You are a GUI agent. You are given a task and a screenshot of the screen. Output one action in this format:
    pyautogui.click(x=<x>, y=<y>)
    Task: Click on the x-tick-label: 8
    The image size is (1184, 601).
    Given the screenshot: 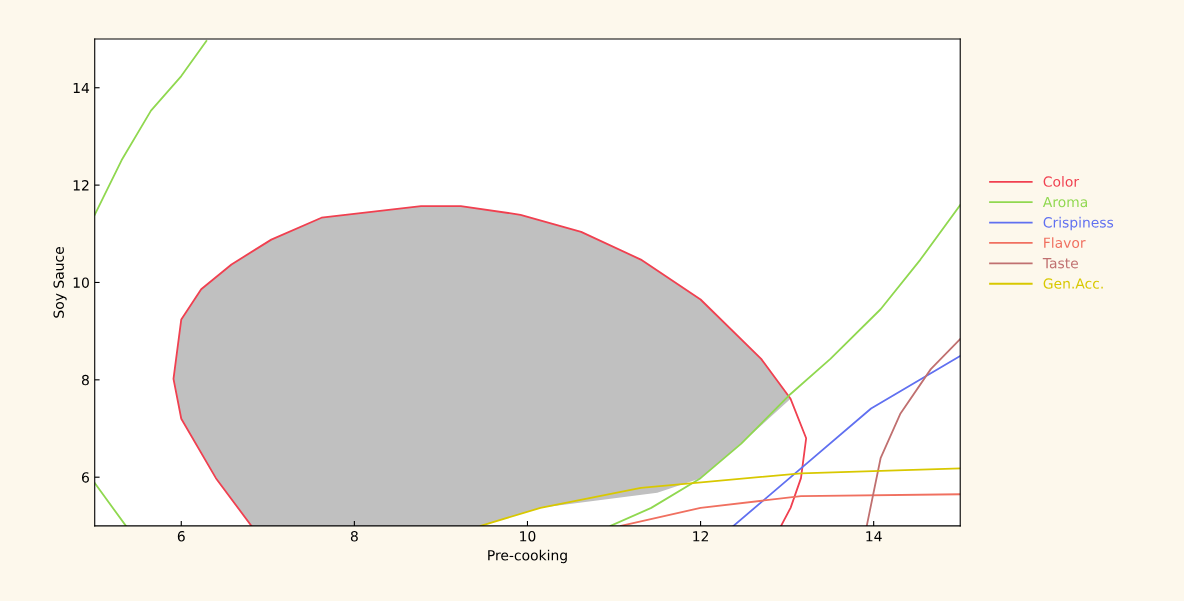 What is the action you would take?
    pyautogui.click(x=354, y=536)
    